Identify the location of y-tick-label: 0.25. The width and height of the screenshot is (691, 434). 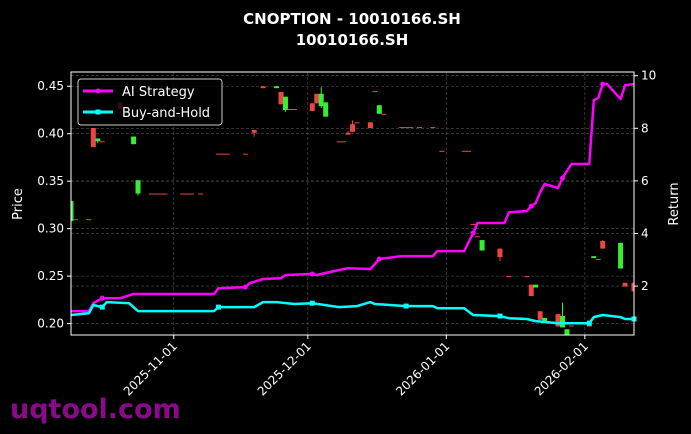
(50, 276).